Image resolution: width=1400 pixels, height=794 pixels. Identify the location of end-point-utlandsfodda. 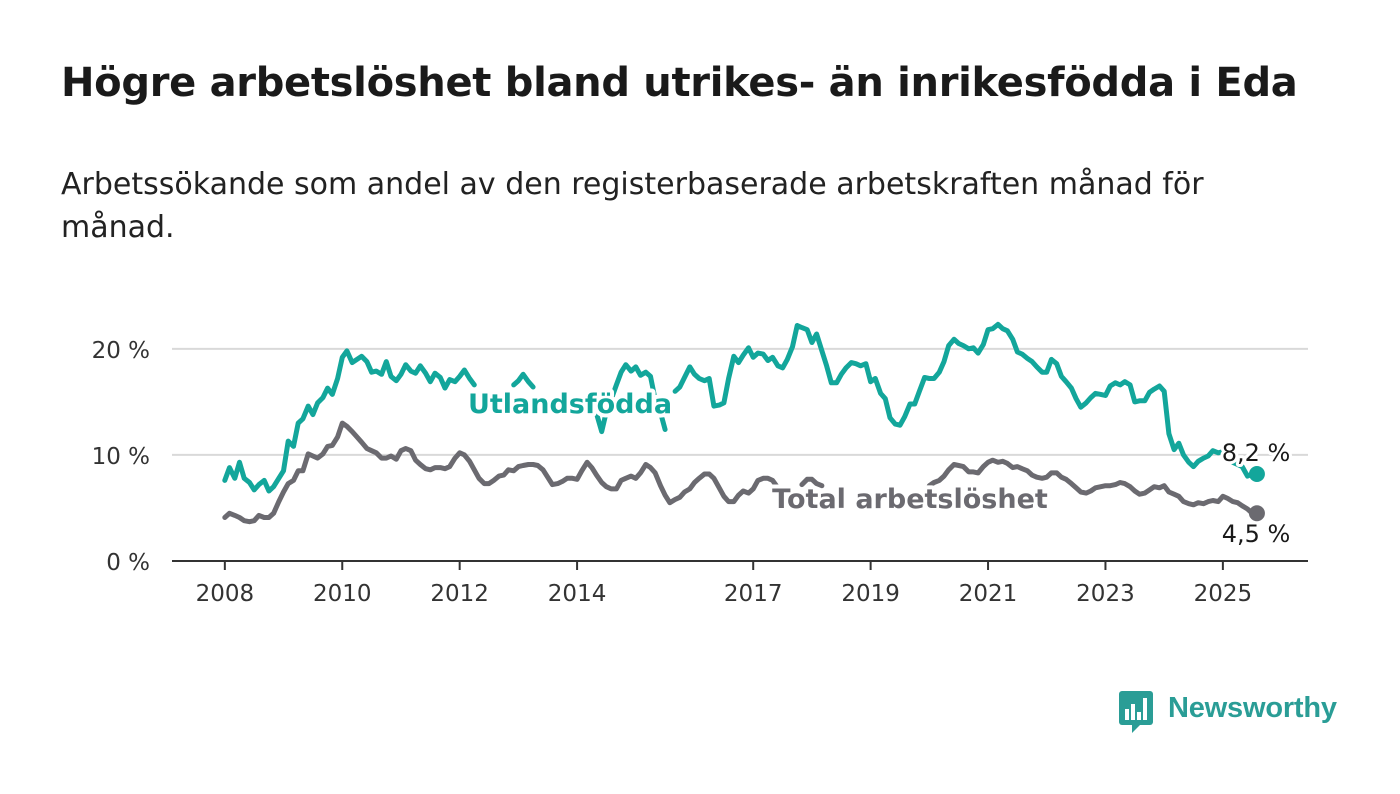
(1256, 474).